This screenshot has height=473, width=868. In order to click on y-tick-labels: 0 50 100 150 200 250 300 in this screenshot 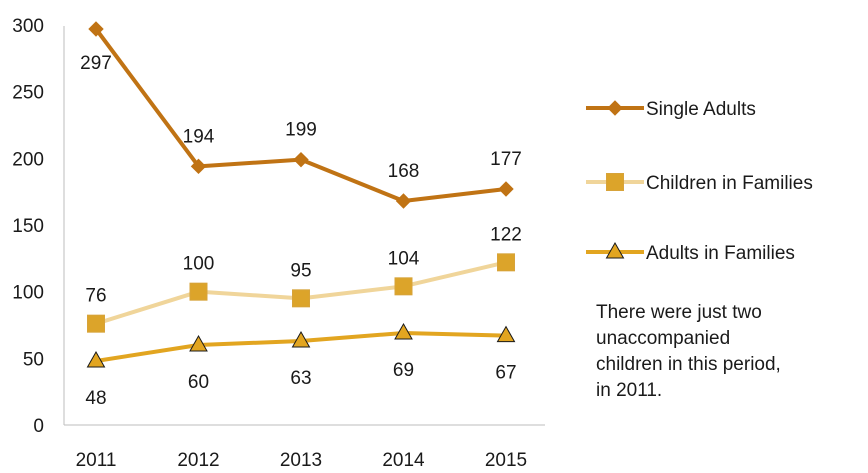, I will do `click(28, 226)`.